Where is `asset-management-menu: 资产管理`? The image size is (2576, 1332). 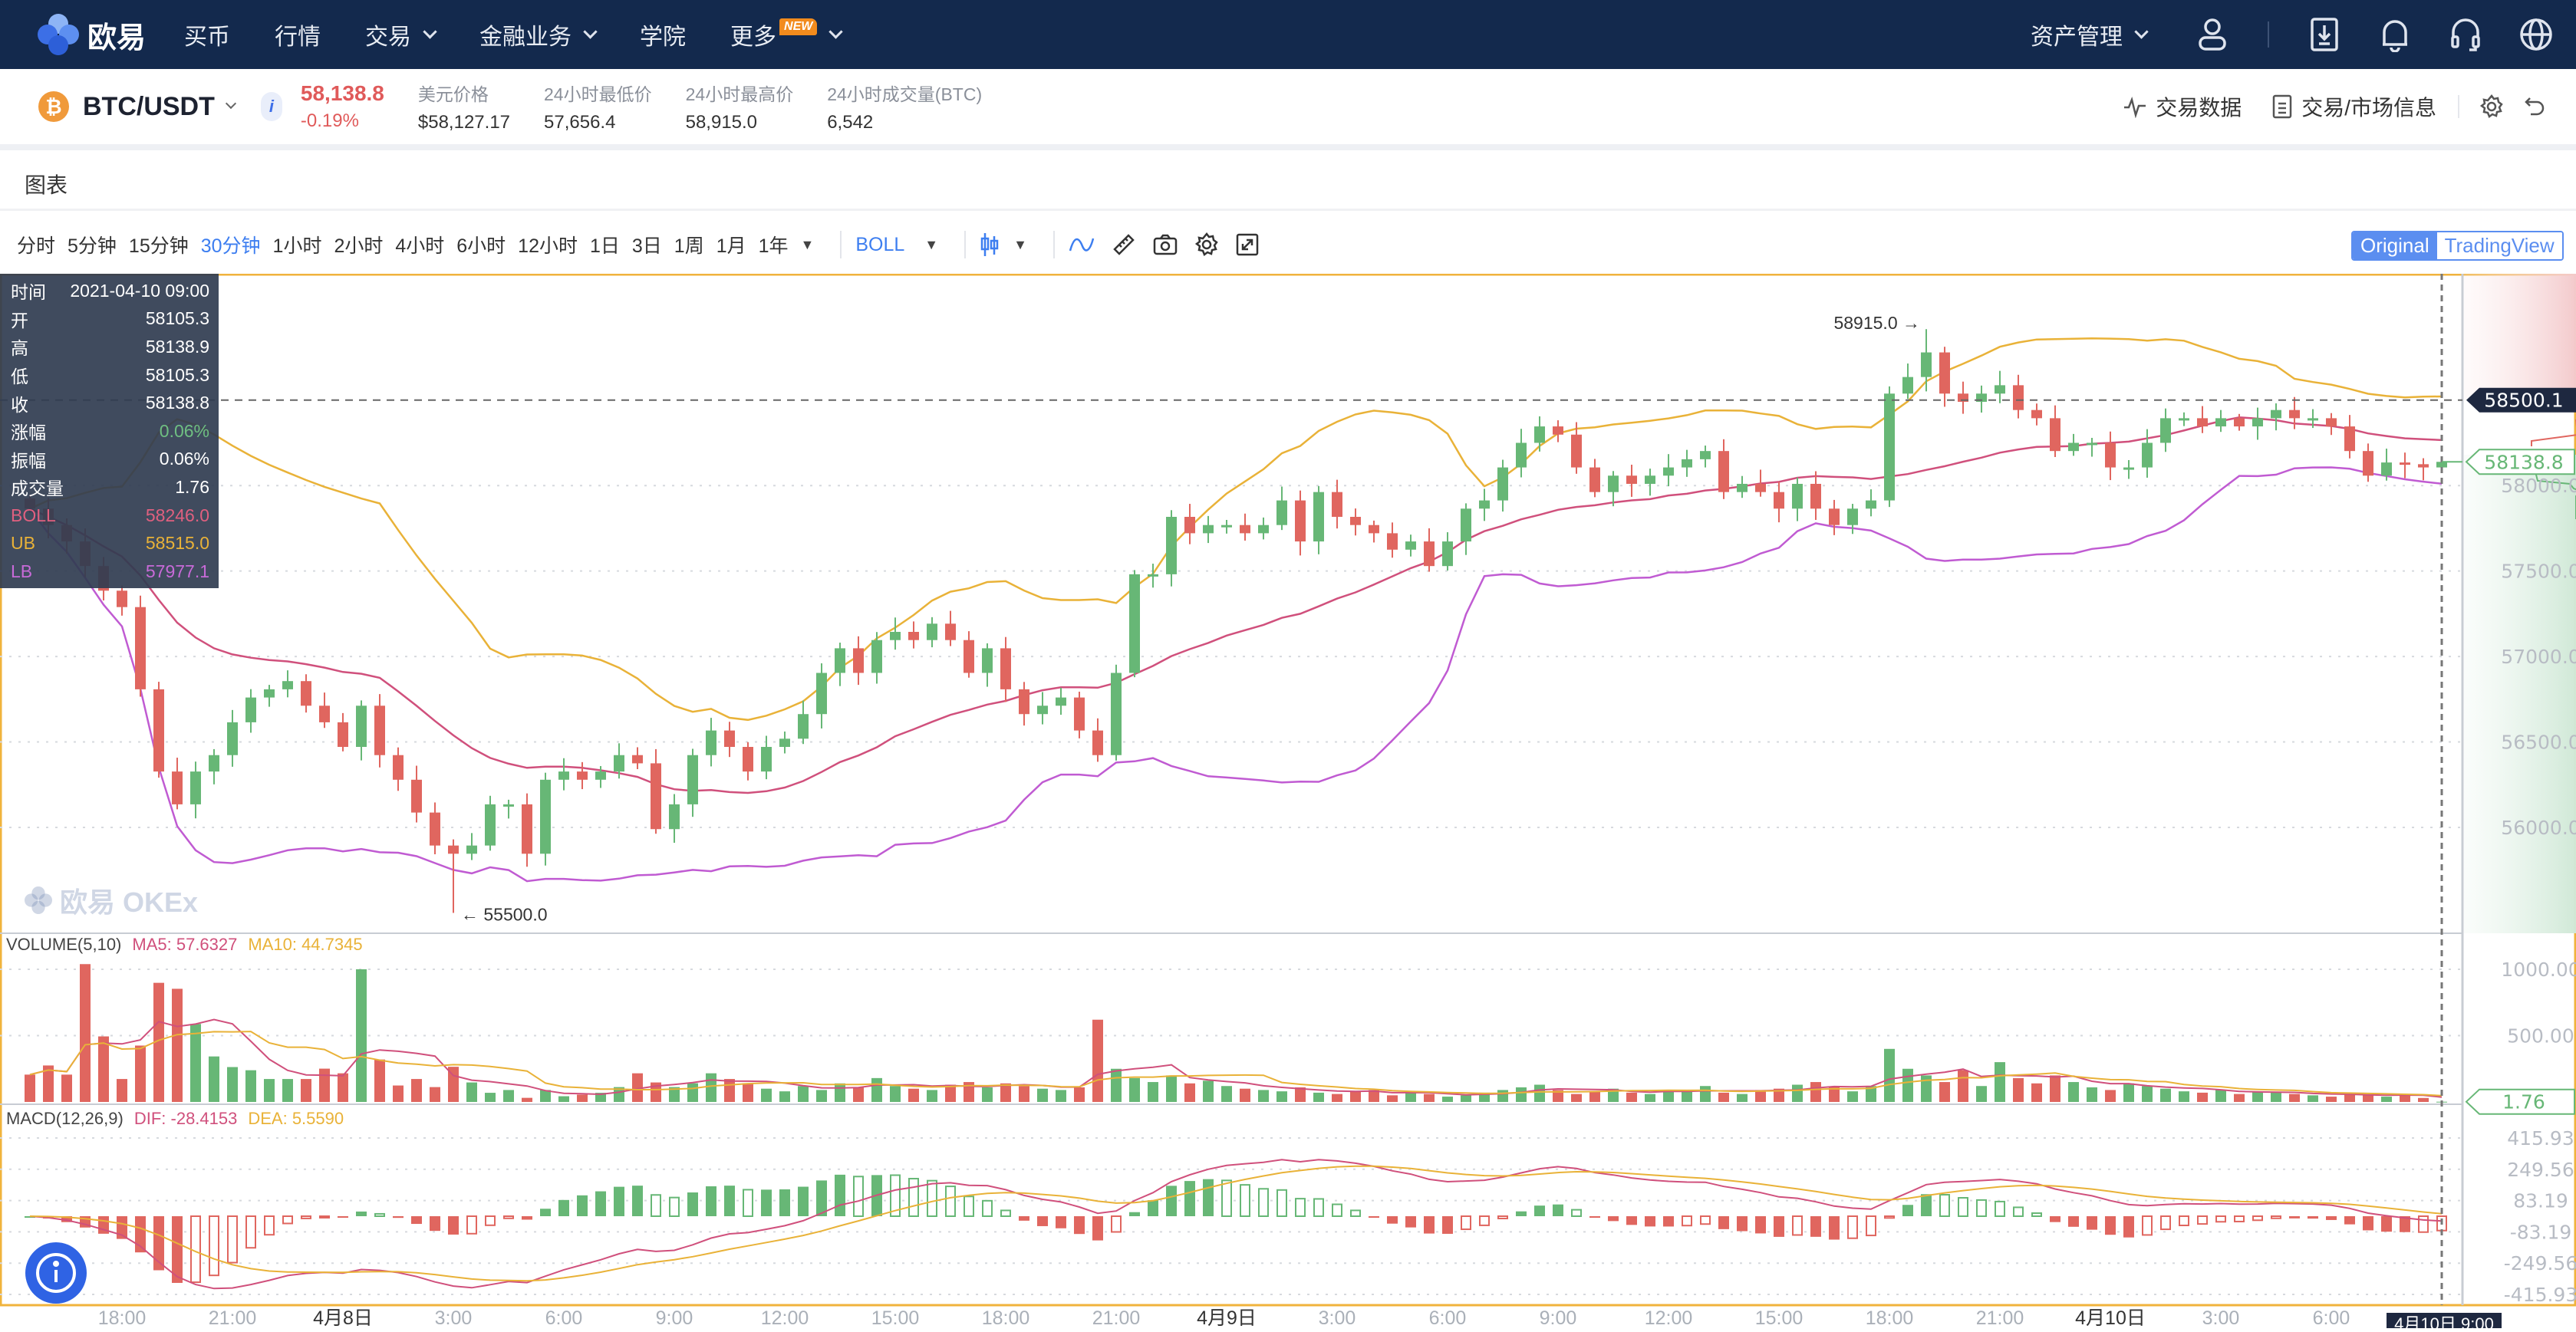 asset-management-menu: 资产管理 is located at coordinates (2090, 34).